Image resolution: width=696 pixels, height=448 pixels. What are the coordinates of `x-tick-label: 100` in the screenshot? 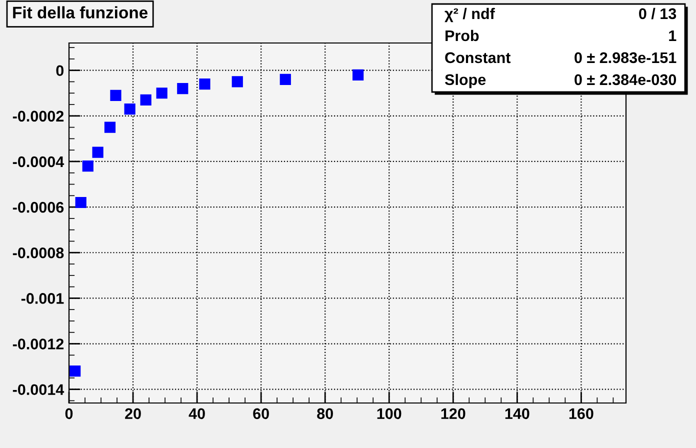 It's located at (389, 414).